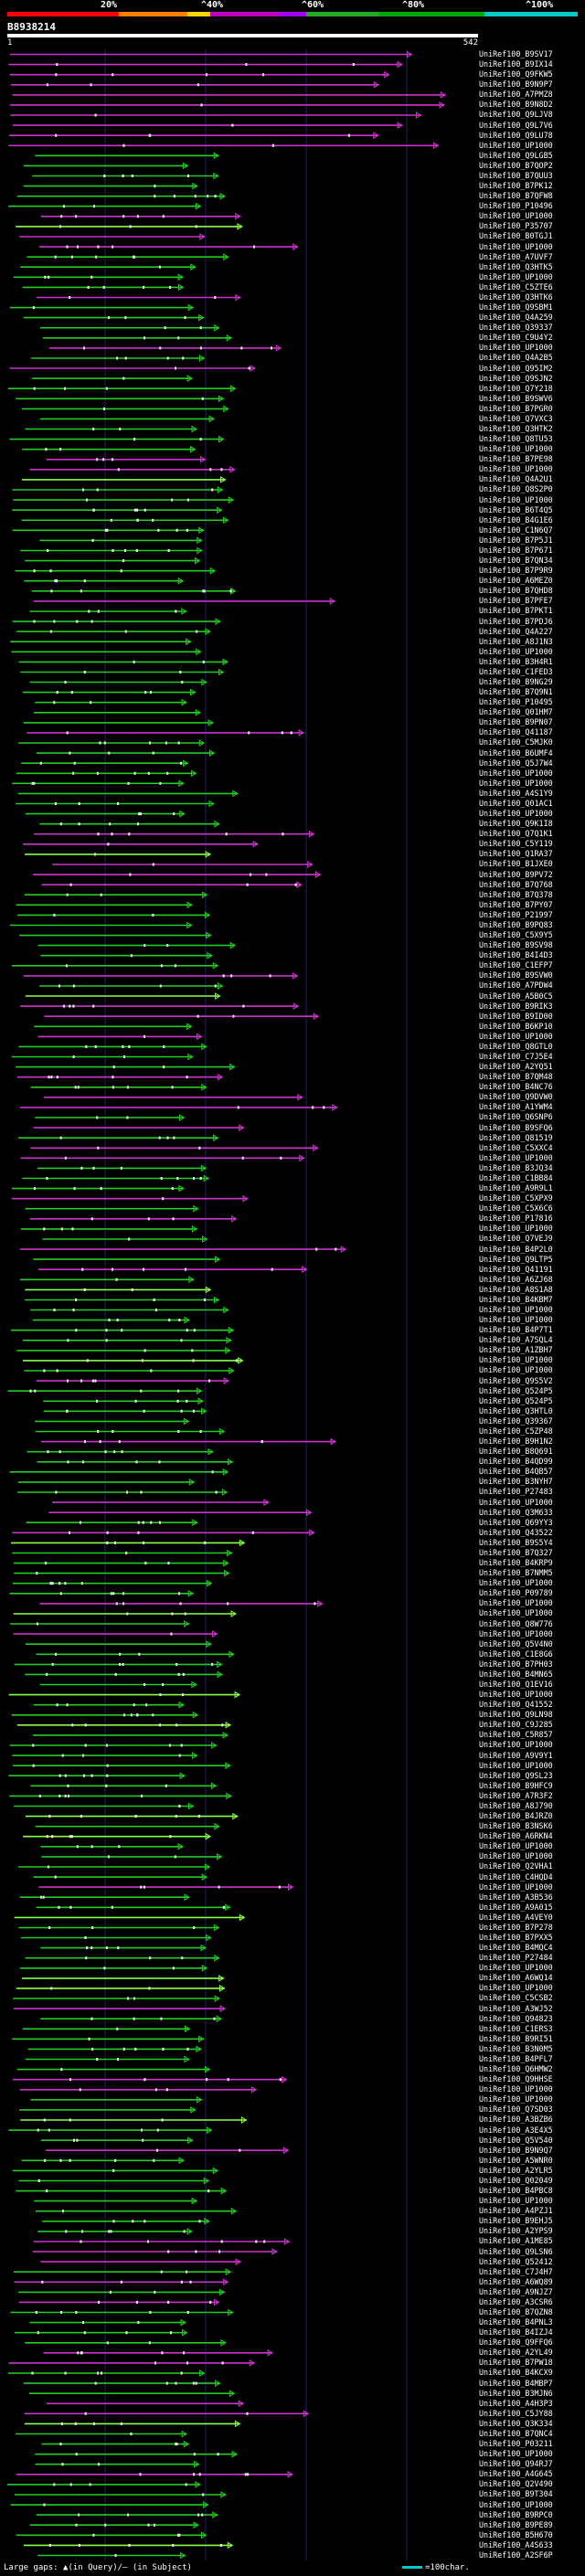 This screenshot has height=2576, width=585. Describe the element at coordinates (516, 945) in the screenshot. I see `hit-label: UniRef100_B9SV98` at that location.